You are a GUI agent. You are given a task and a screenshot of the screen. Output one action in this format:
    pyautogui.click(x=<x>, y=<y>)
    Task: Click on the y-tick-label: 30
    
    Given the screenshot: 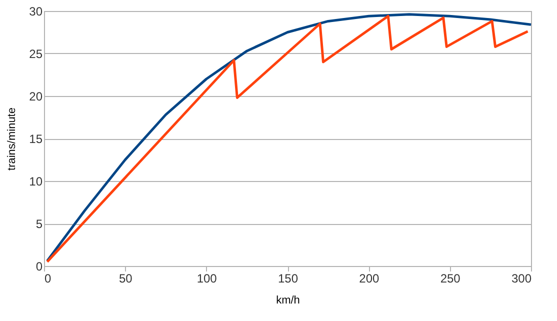 What is the action you would take?
    pyautogui.click(x=36, y=11)
    